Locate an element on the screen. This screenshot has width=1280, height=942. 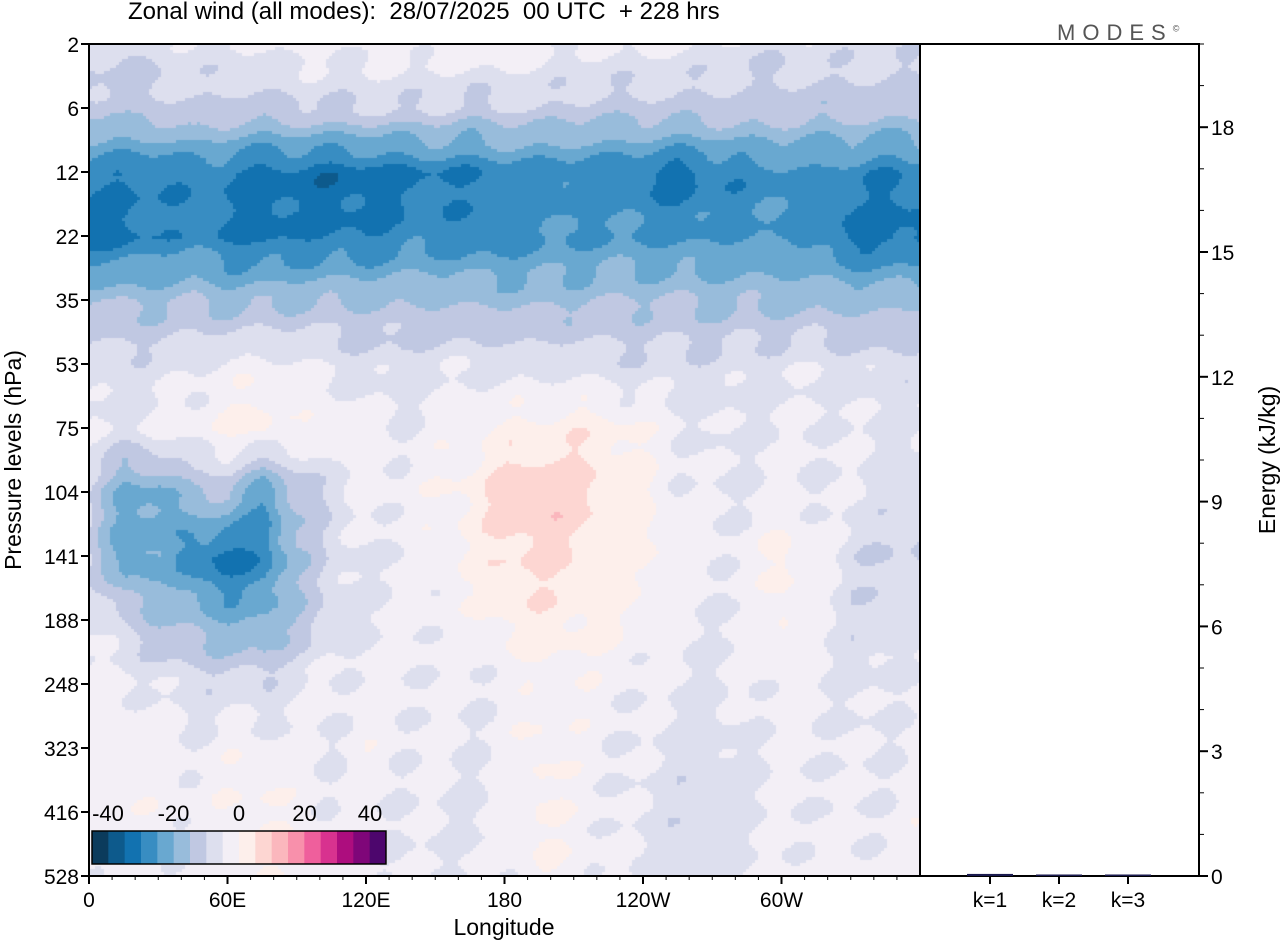
y-tick-label: 2 is located at coordinates (73, 45).